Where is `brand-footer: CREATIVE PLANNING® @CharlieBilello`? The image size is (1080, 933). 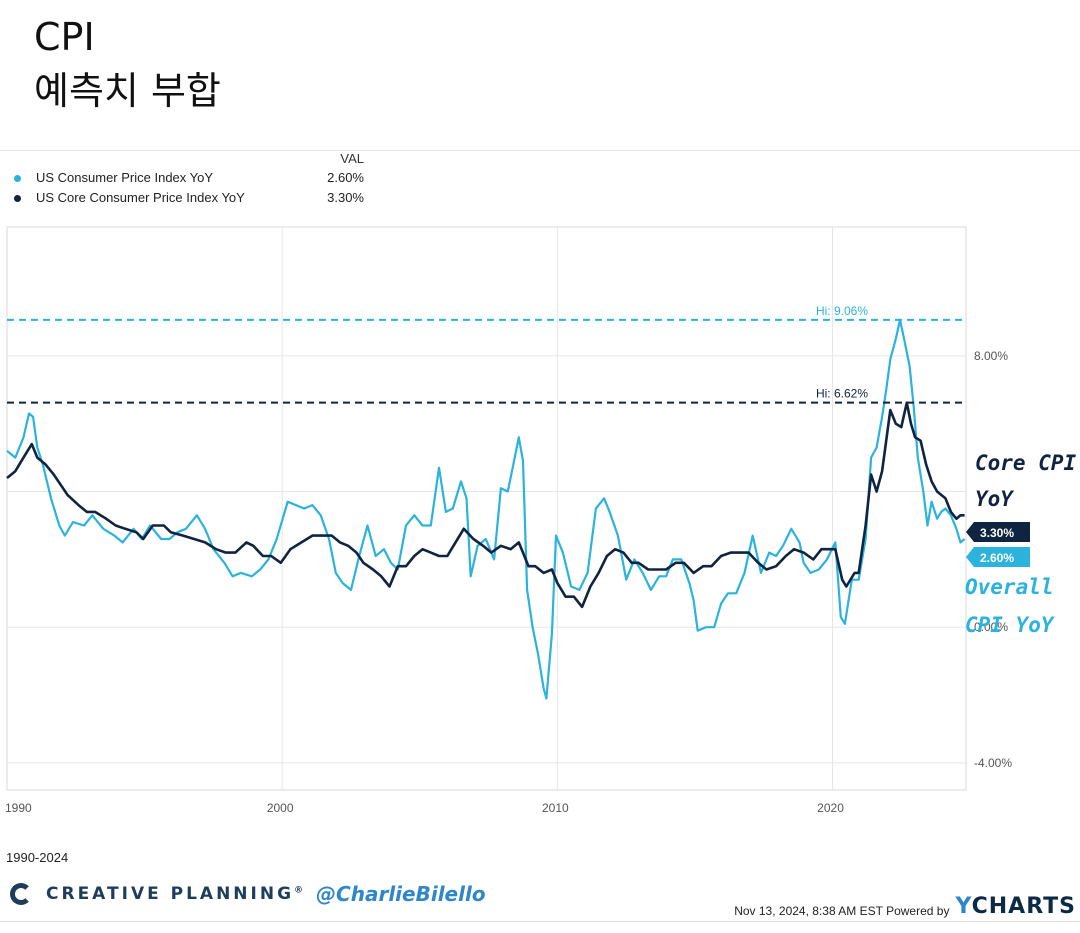
brand-footer: CREATIVE PLANNING® @CharlieBilello is located at coordinates (248, 894).